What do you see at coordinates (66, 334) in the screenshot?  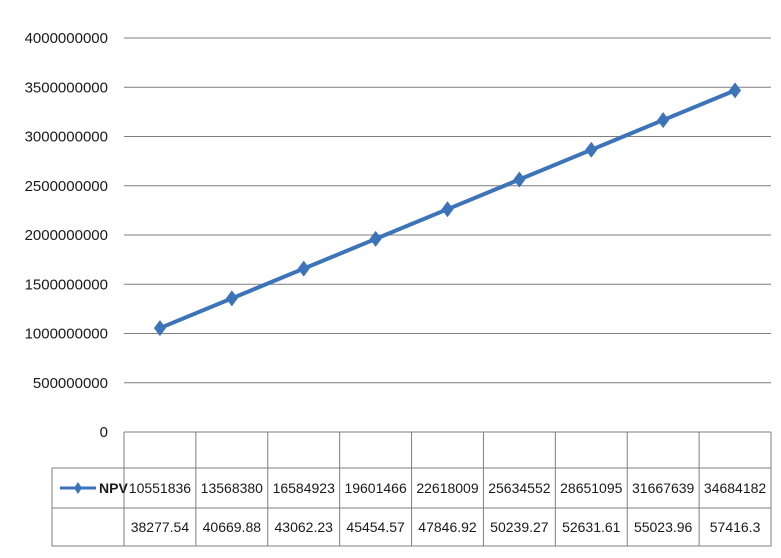 I see `y-tick-label: 1000000000` at bounding box center [66, 334].